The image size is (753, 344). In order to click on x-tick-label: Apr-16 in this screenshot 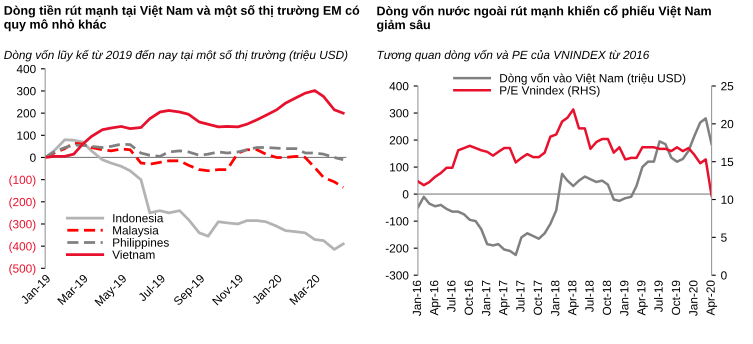, I will do `click(435, 298)`.